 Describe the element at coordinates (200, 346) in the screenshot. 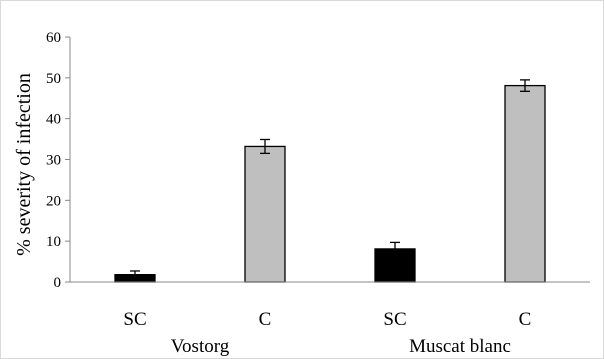

I see `x-group-label: Vostorg` at that location.